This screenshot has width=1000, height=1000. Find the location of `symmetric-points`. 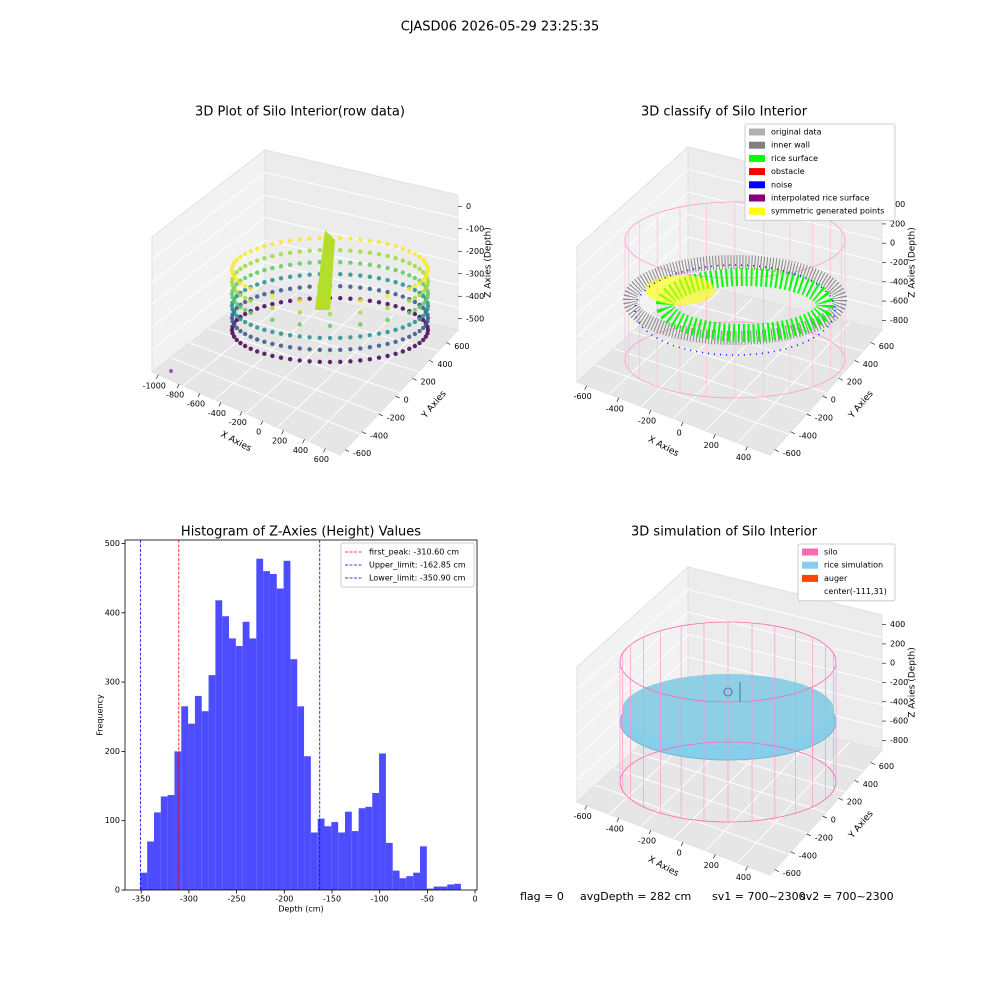

symmetric-points is located at coordinates (680, 290).